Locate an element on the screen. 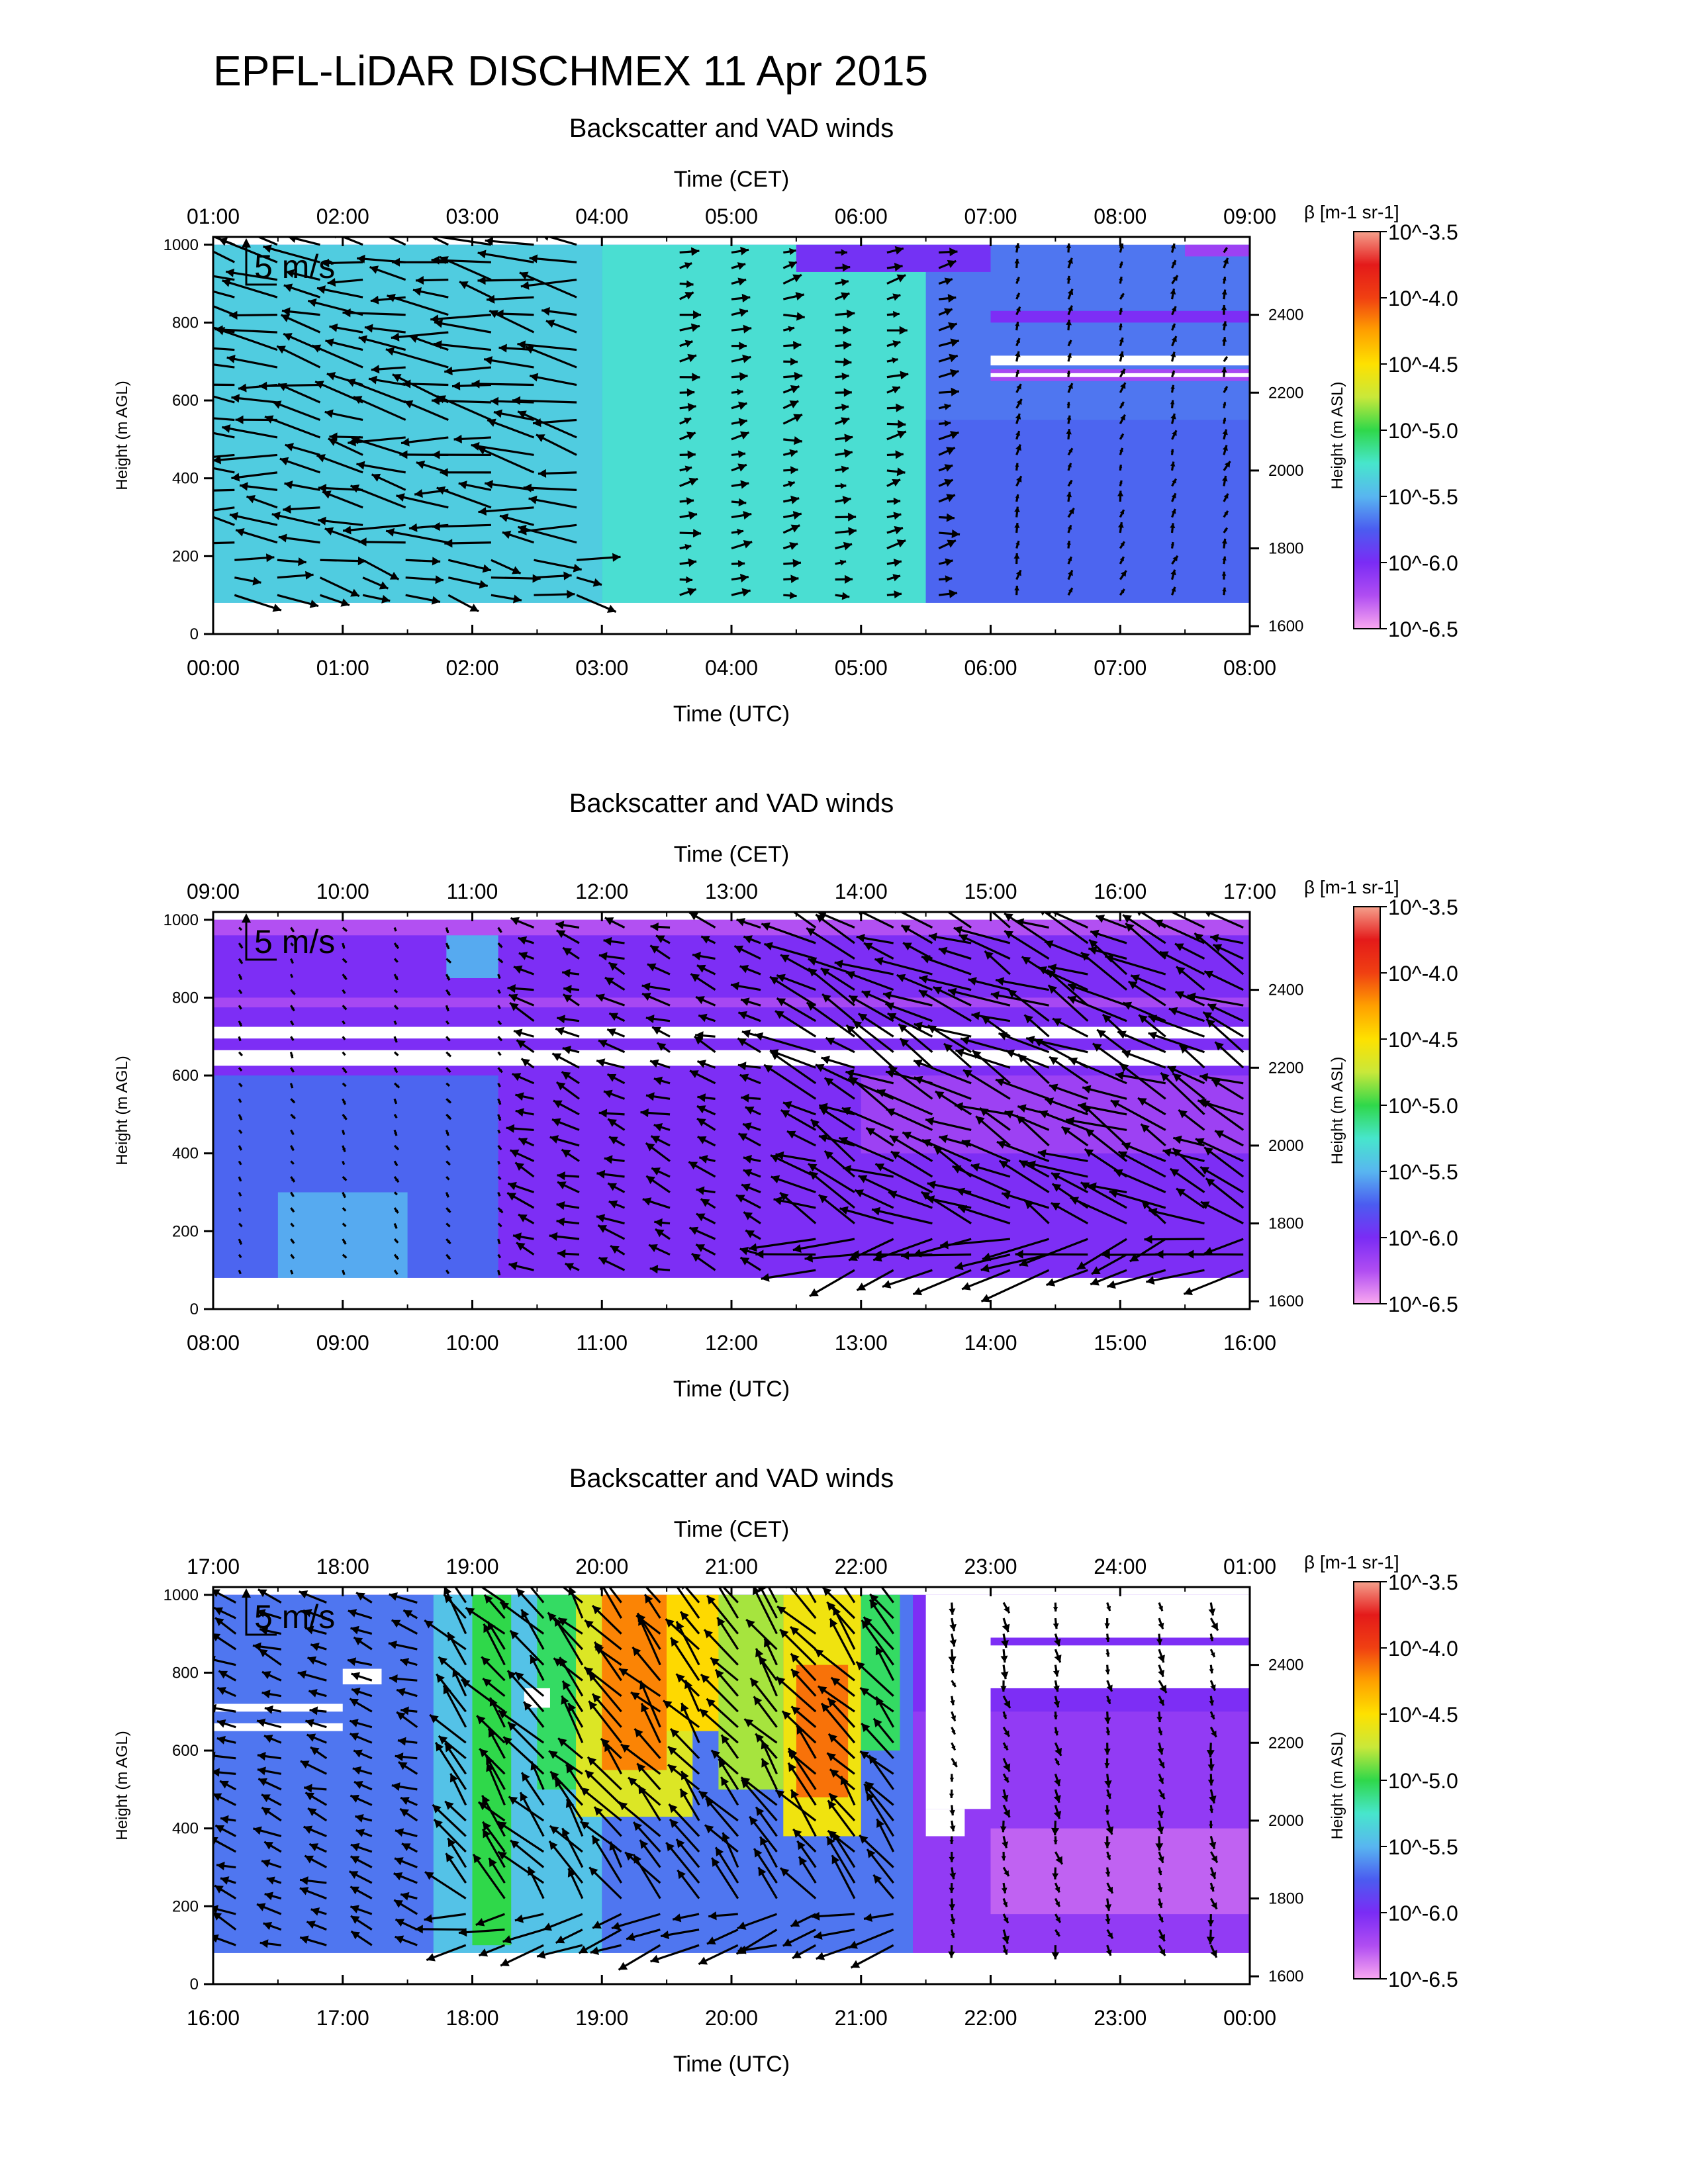 Image resolution: width=1688 pixels, height=2184 pixels. panel-title: Backscatter and VAD winds is located at coordinates (731, 803).